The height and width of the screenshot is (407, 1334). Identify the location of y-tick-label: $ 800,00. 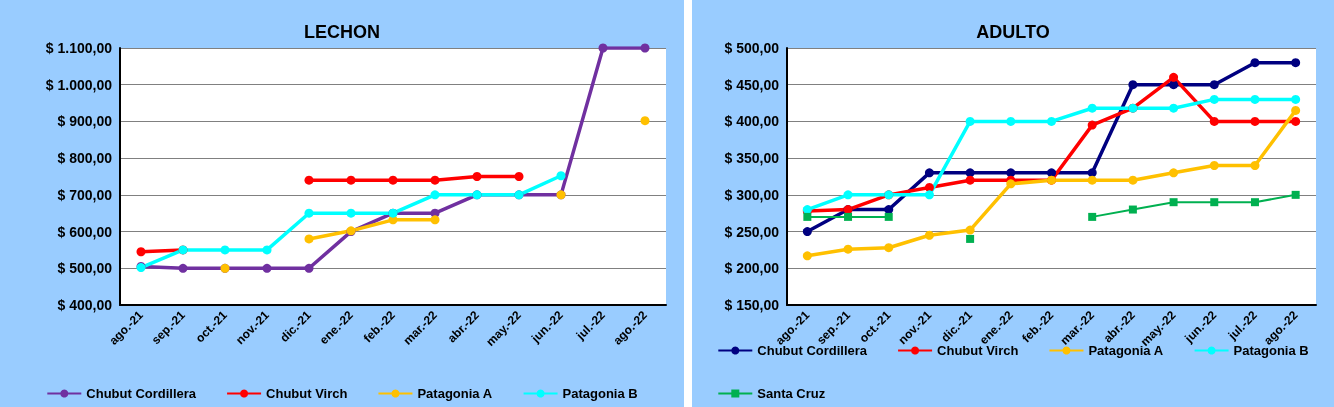
(85, 158).